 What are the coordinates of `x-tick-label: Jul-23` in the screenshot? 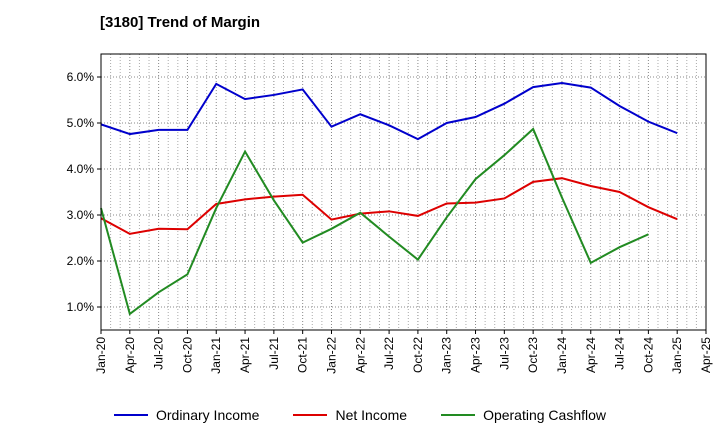 It's located at (504, 353).